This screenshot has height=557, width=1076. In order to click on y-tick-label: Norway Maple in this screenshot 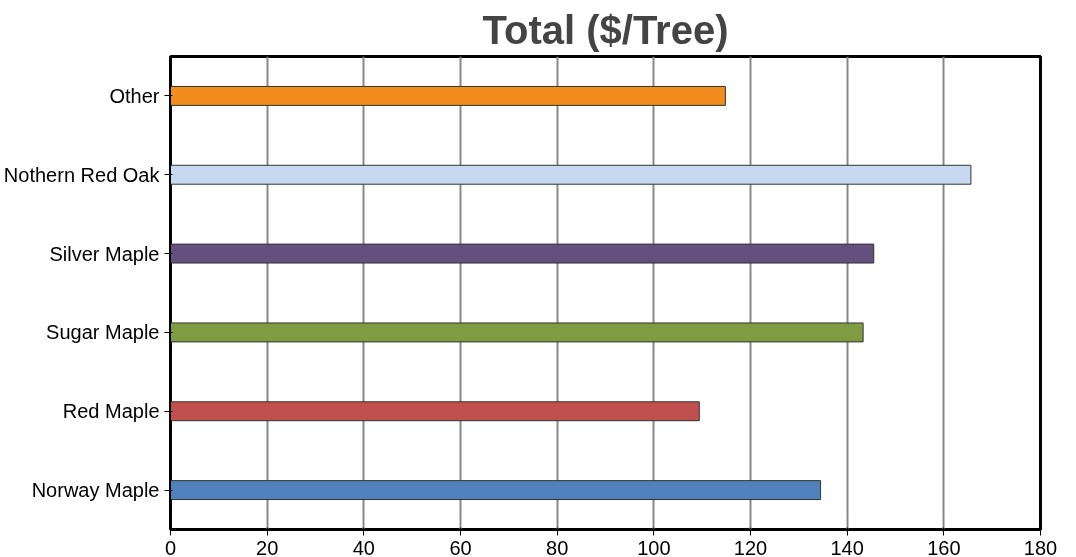, I will do `click(95, 490)`.